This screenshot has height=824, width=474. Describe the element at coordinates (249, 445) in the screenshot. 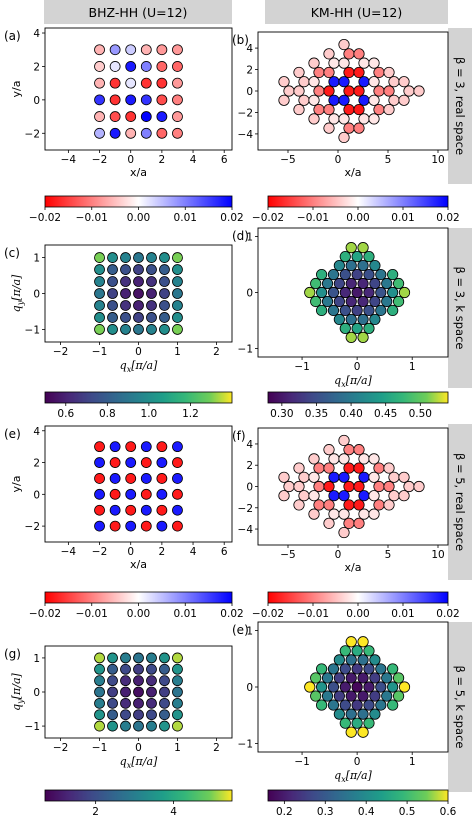

I see `y-tick-label: 4` at that location.